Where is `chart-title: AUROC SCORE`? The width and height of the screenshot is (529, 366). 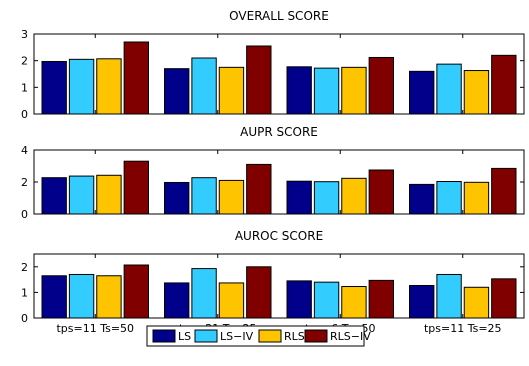 chart-title: AUROC SCORE is located at coordinates (279, 236).